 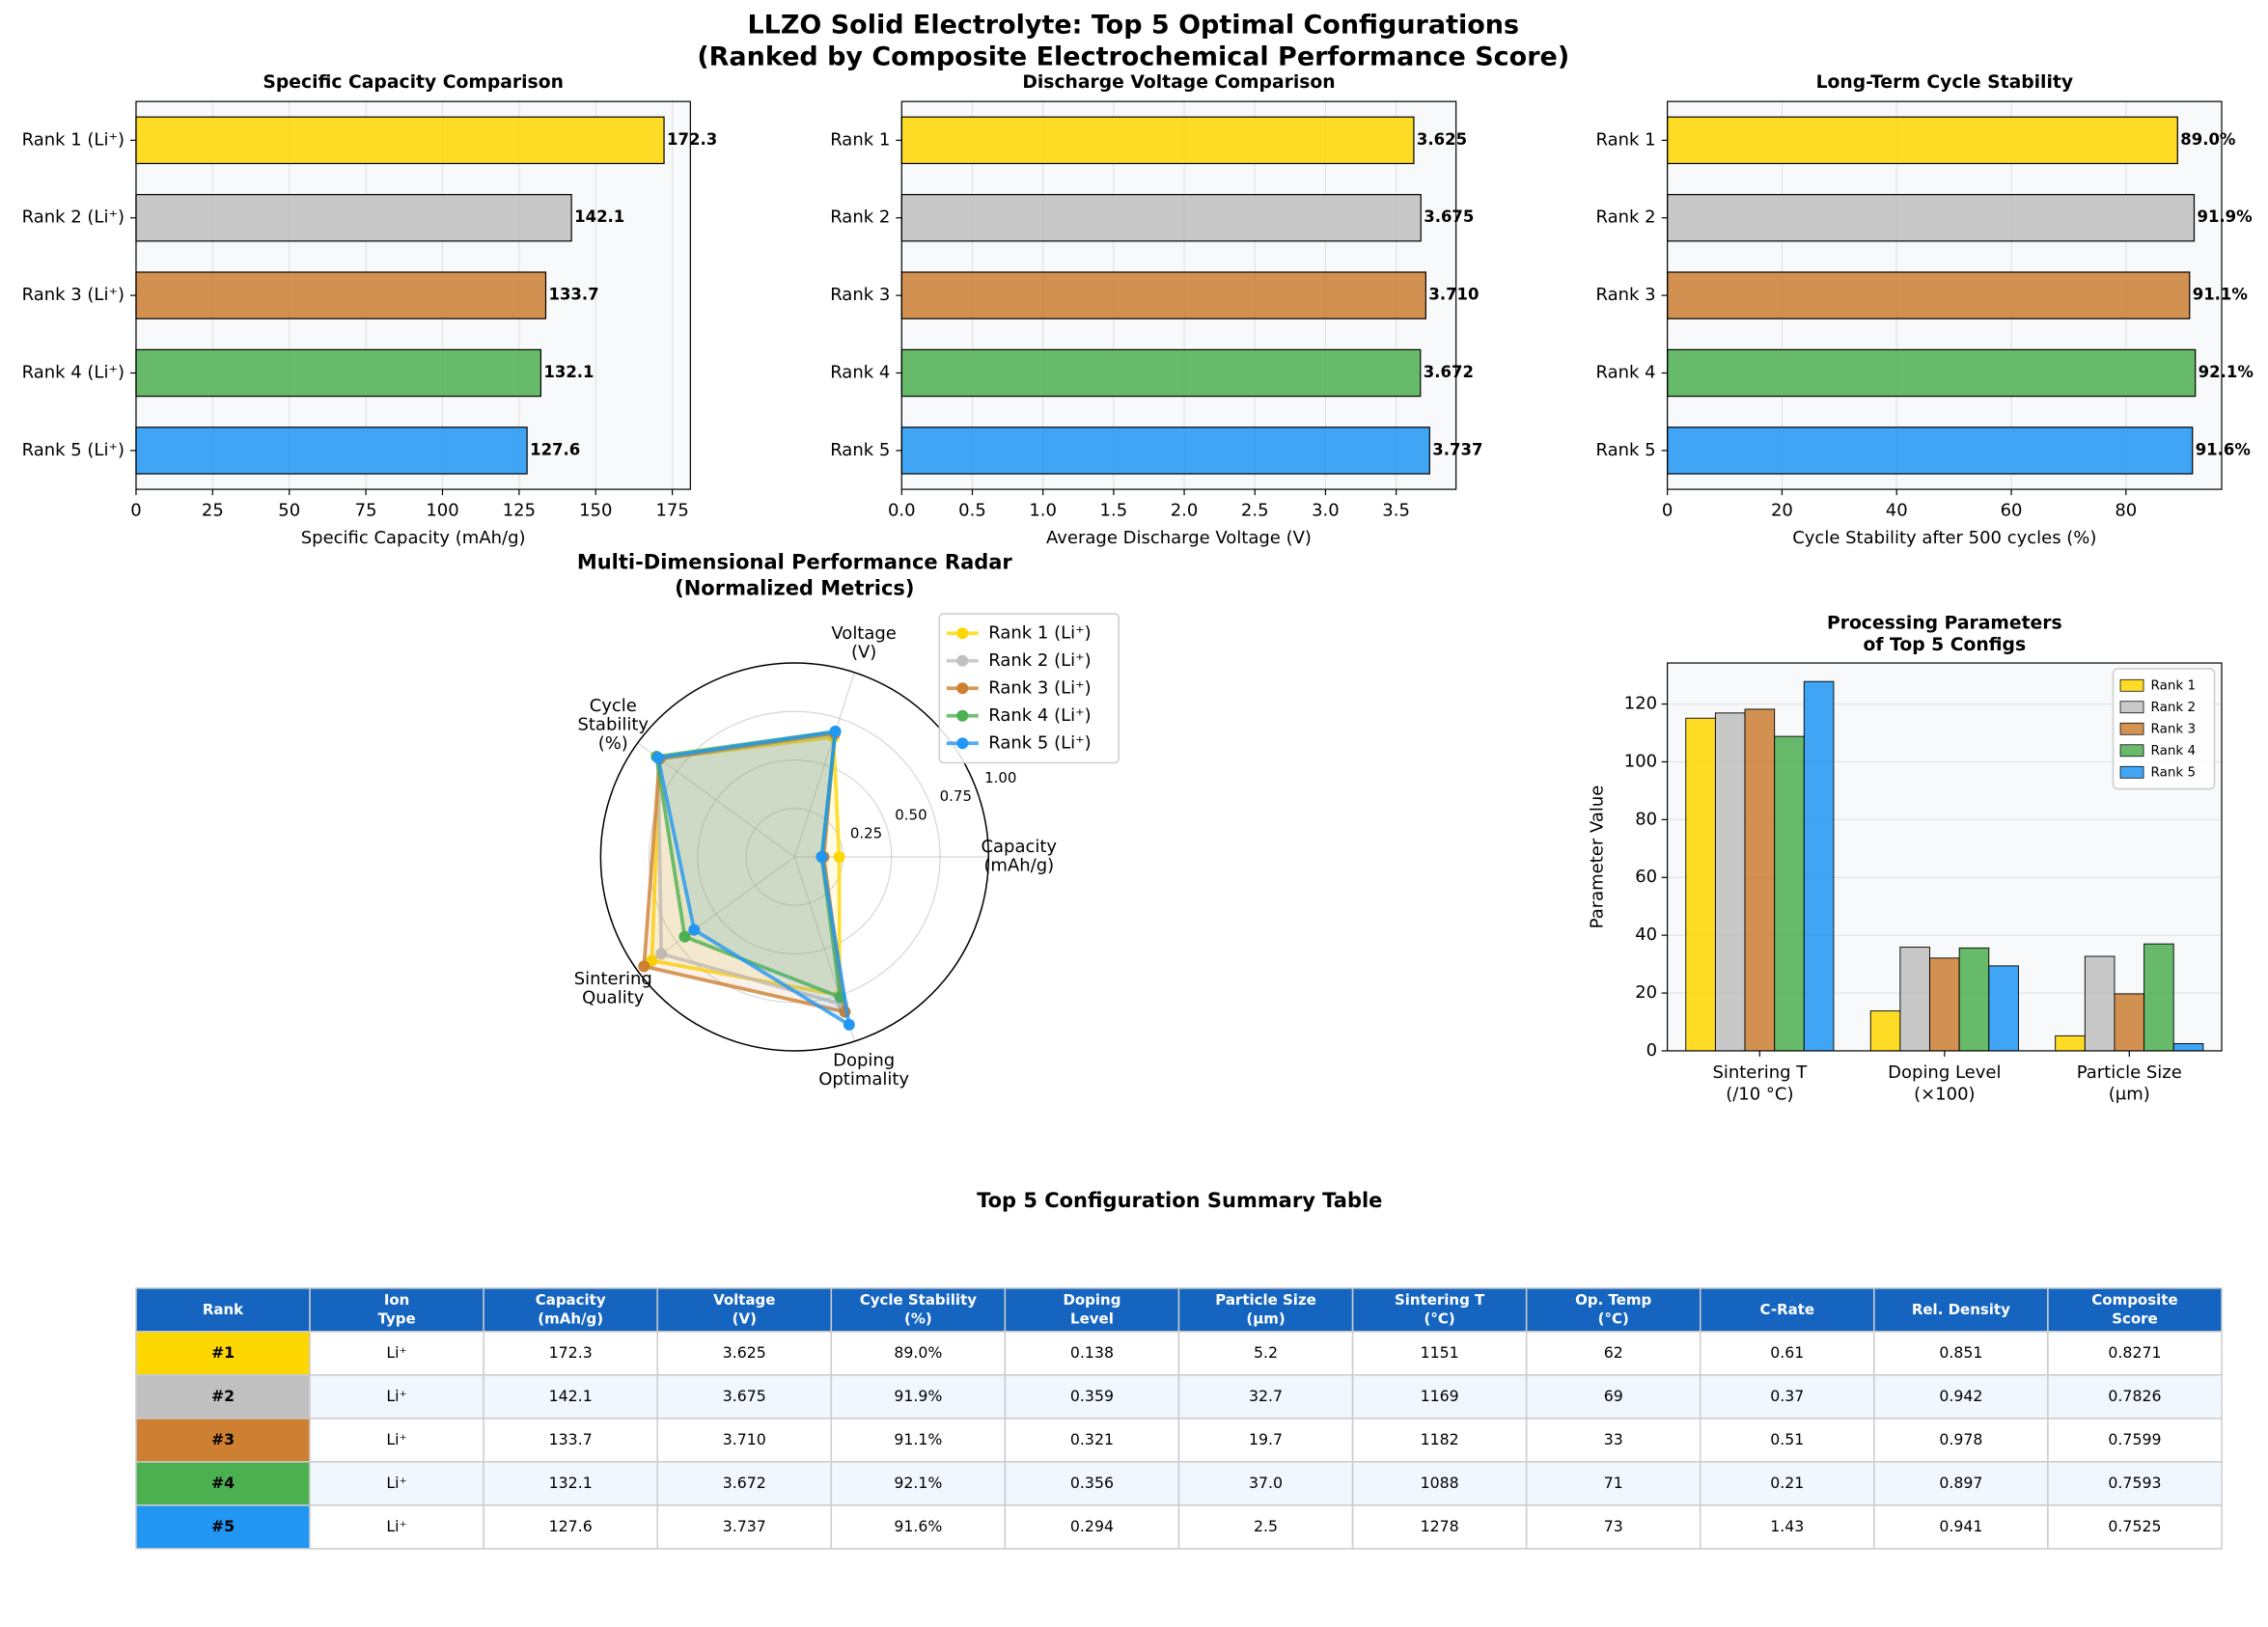 What do you see at coordinates (1961, 1309) in the screenshot?
I see `header-text: Rel. Density` at bounding box center [1961, 1309].